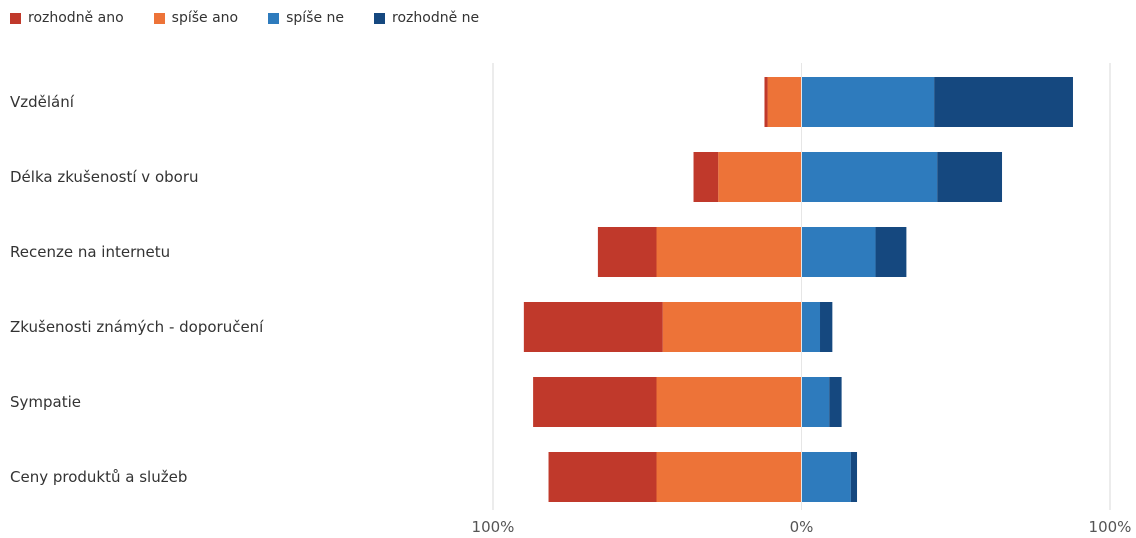  I want to click on legend-item: rozhodně ne, so click(426, 18).